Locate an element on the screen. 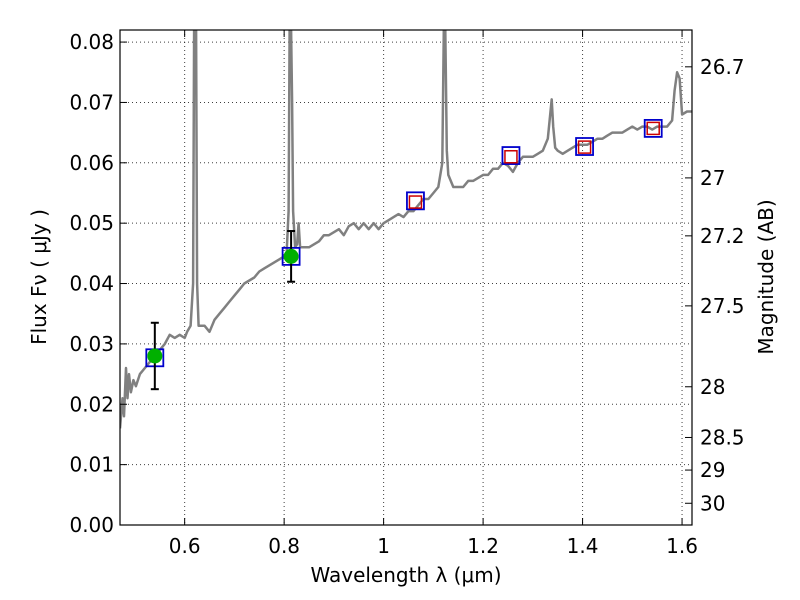 This screenshot has width=800, height=600. y-tick-label: 0.02 is located at coordinates (91, 404).